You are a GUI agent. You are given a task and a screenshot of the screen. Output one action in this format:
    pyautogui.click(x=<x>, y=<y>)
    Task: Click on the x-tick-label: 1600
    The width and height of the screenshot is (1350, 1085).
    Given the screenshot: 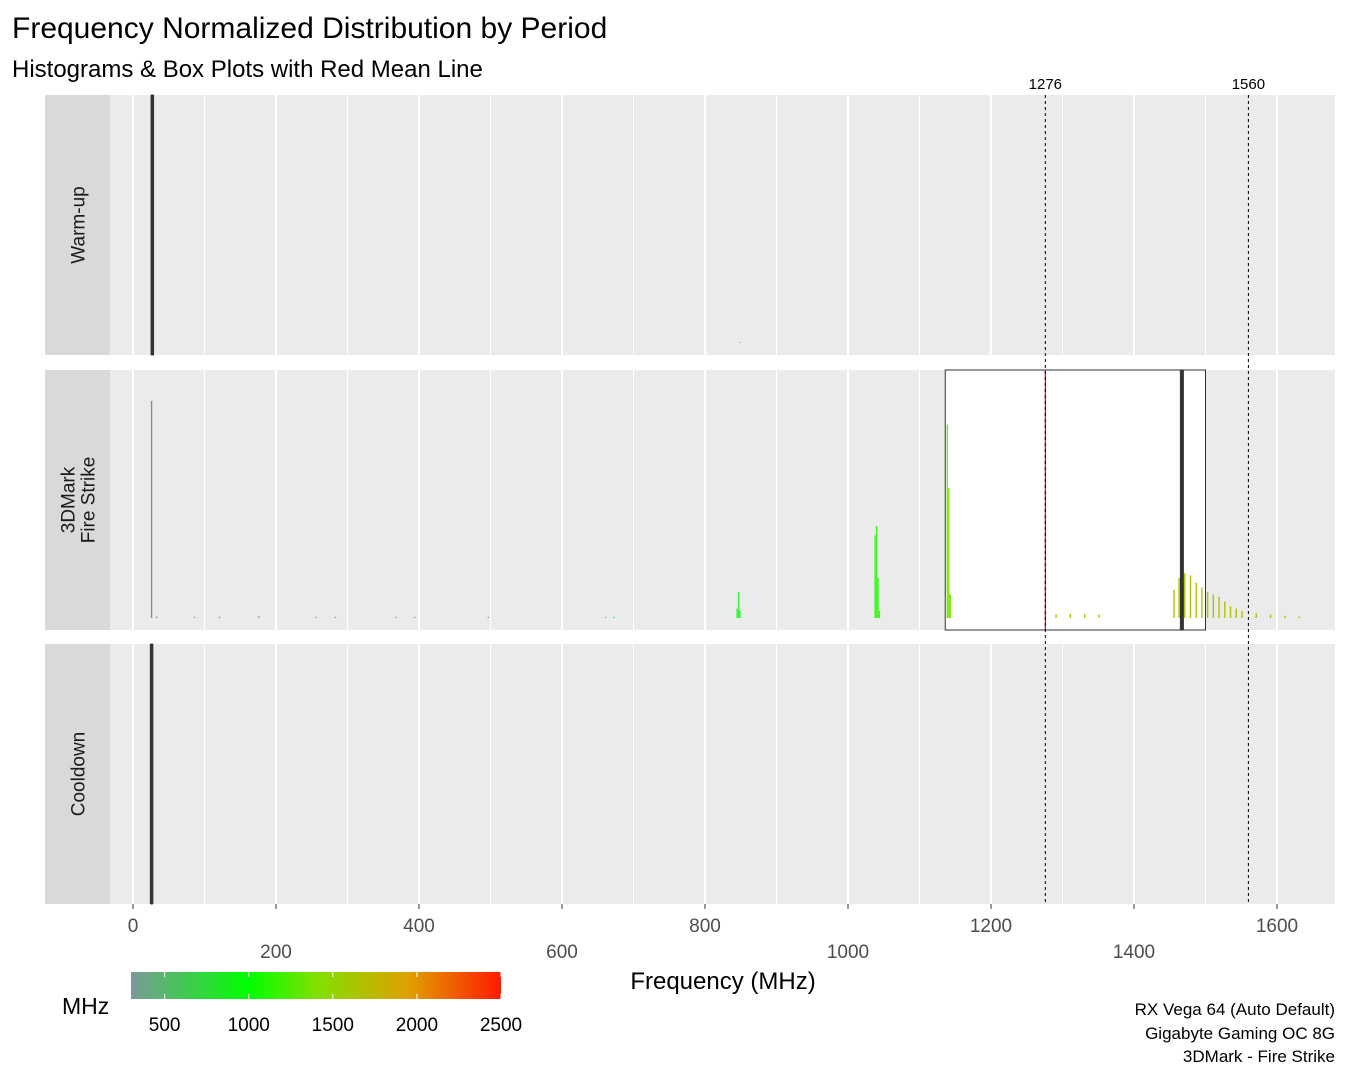 What is the action you would take?
    pyautogui.click(x=1277, y=926)
    